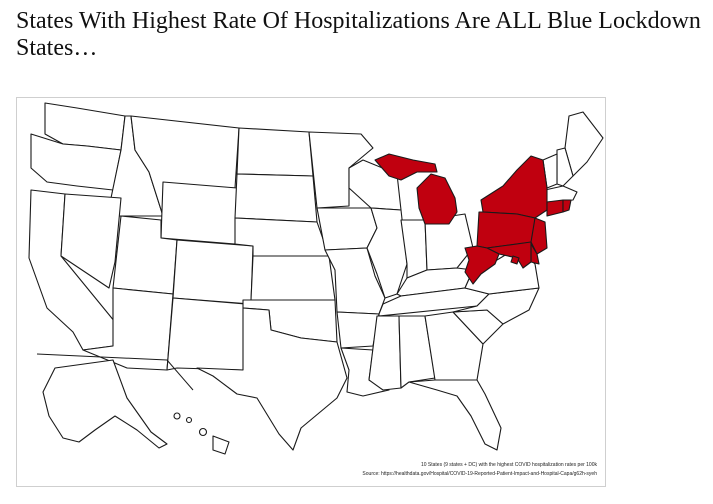 The image size is (713, 504). Describe the element at coordinates (206, 334) in the screenshot. I see `state-new-mexico` at that location.